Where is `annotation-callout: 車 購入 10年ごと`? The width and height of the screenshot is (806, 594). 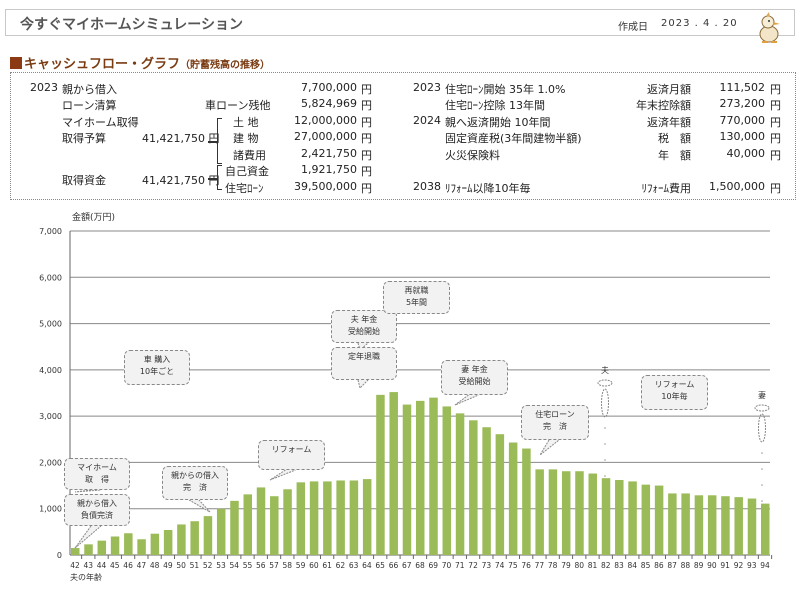 annotation-callout: 車 購入 10年ごと is located at coordinates (157, 367).